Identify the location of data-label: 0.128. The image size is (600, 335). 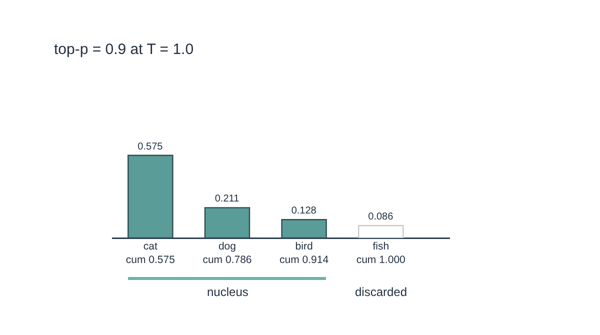
(304, 211).